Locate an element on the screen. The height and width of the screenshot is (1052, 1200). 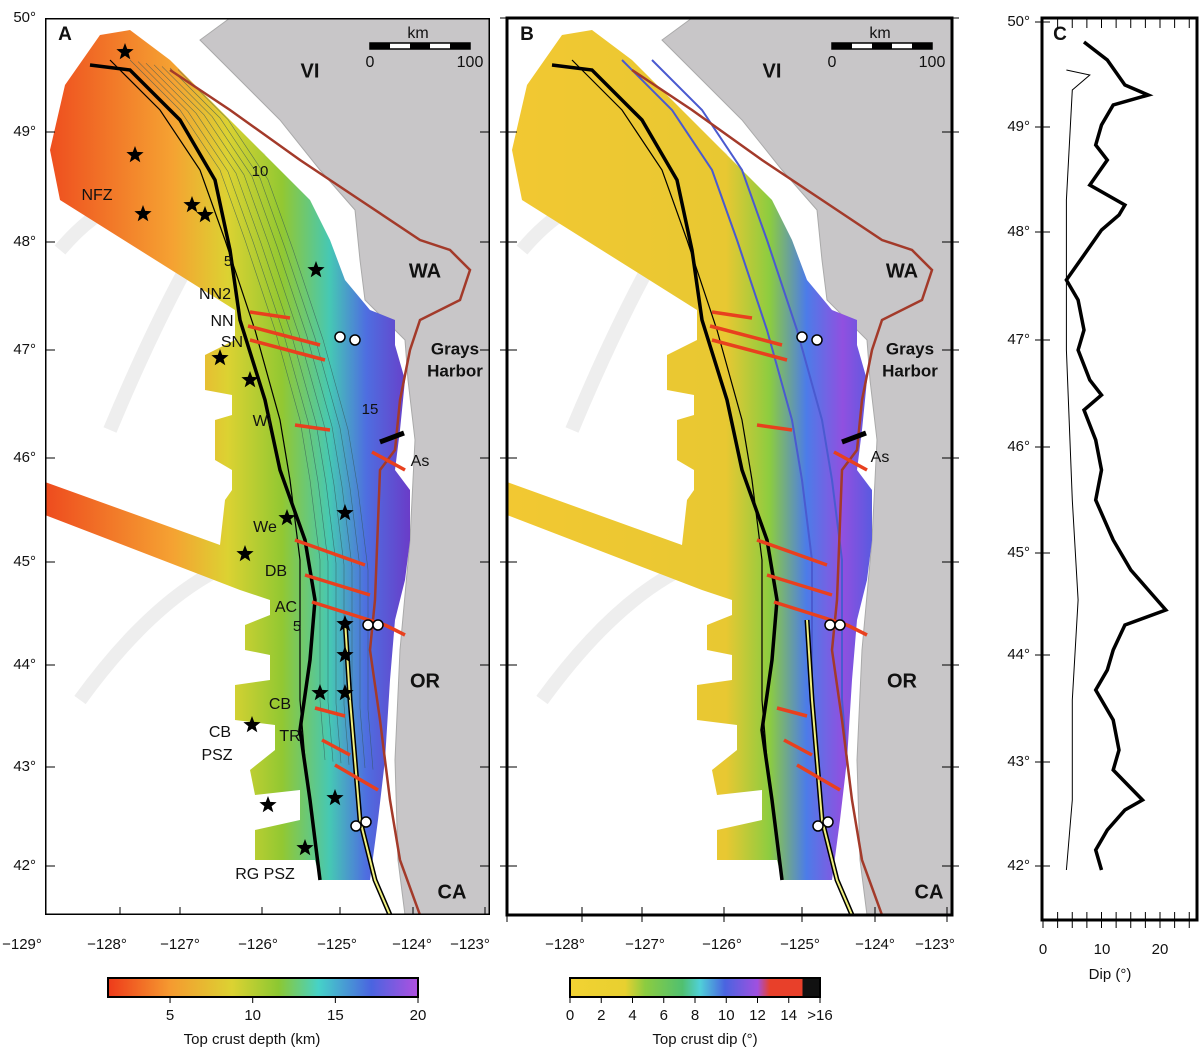
label: A is located at coordinates (65, 34).